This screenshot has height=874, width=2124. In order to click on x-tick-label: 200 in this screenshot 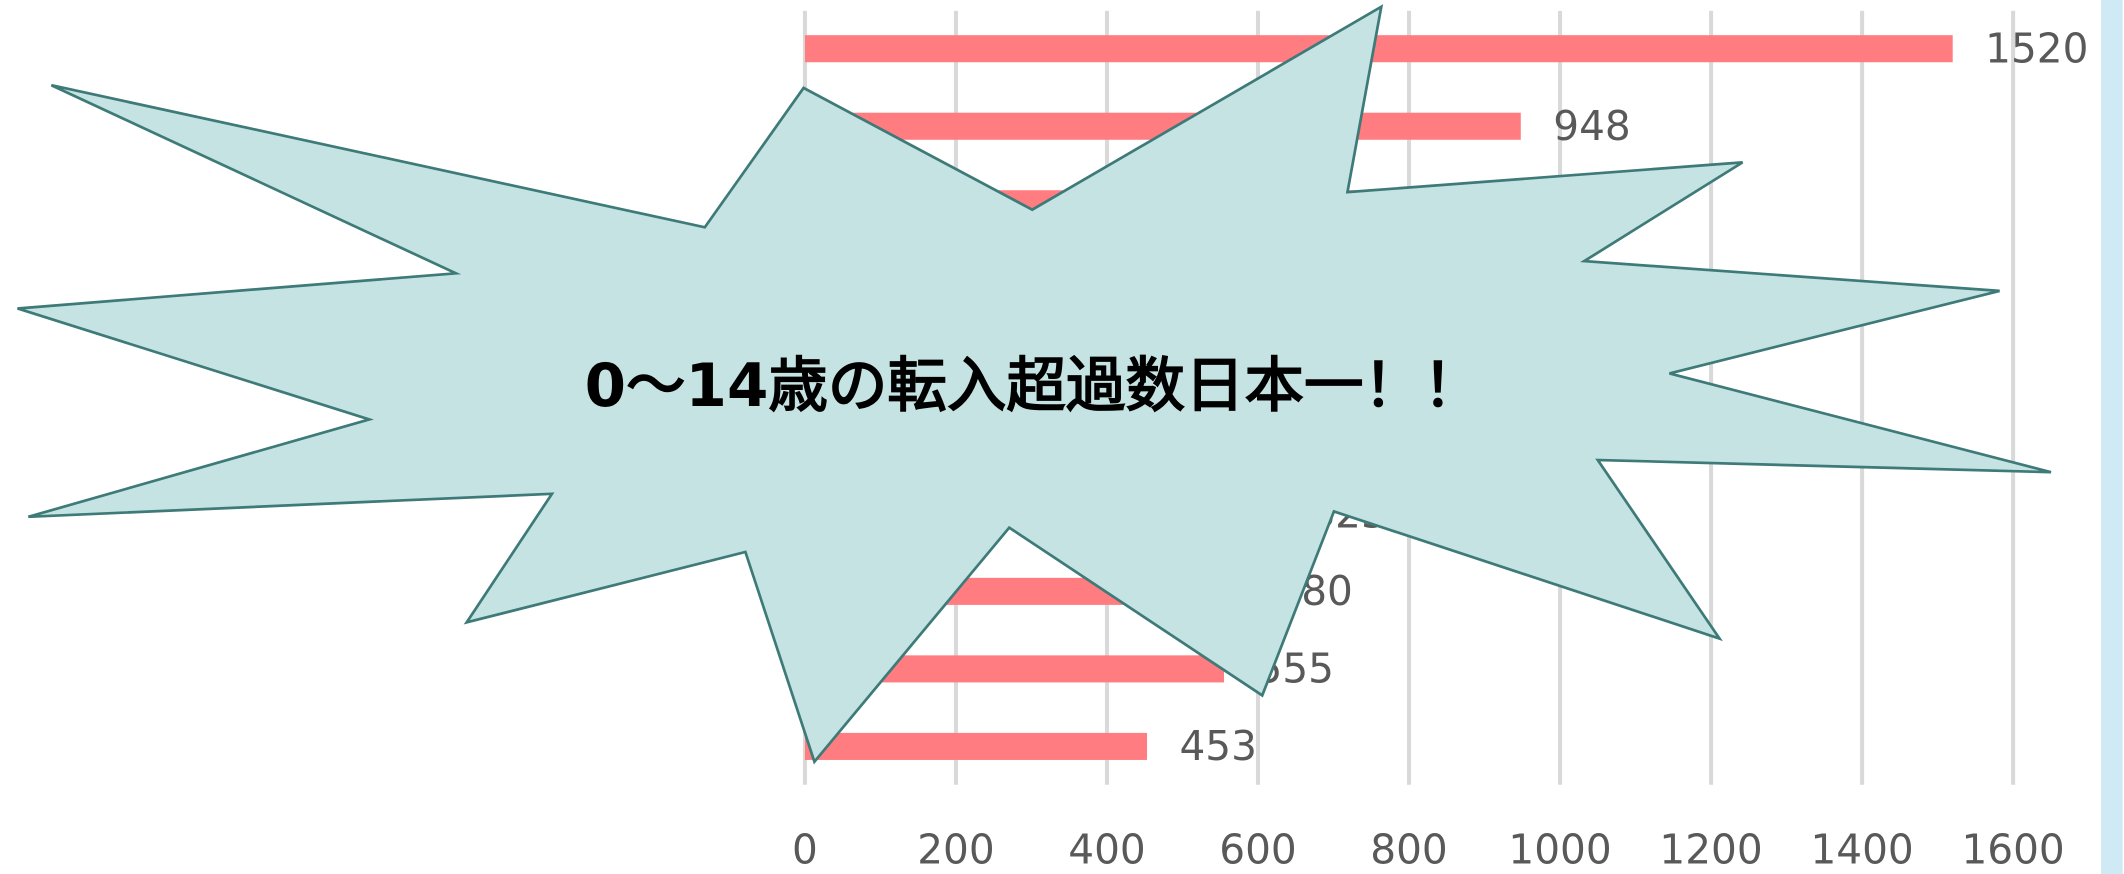, I will do `click(955, 849)`.